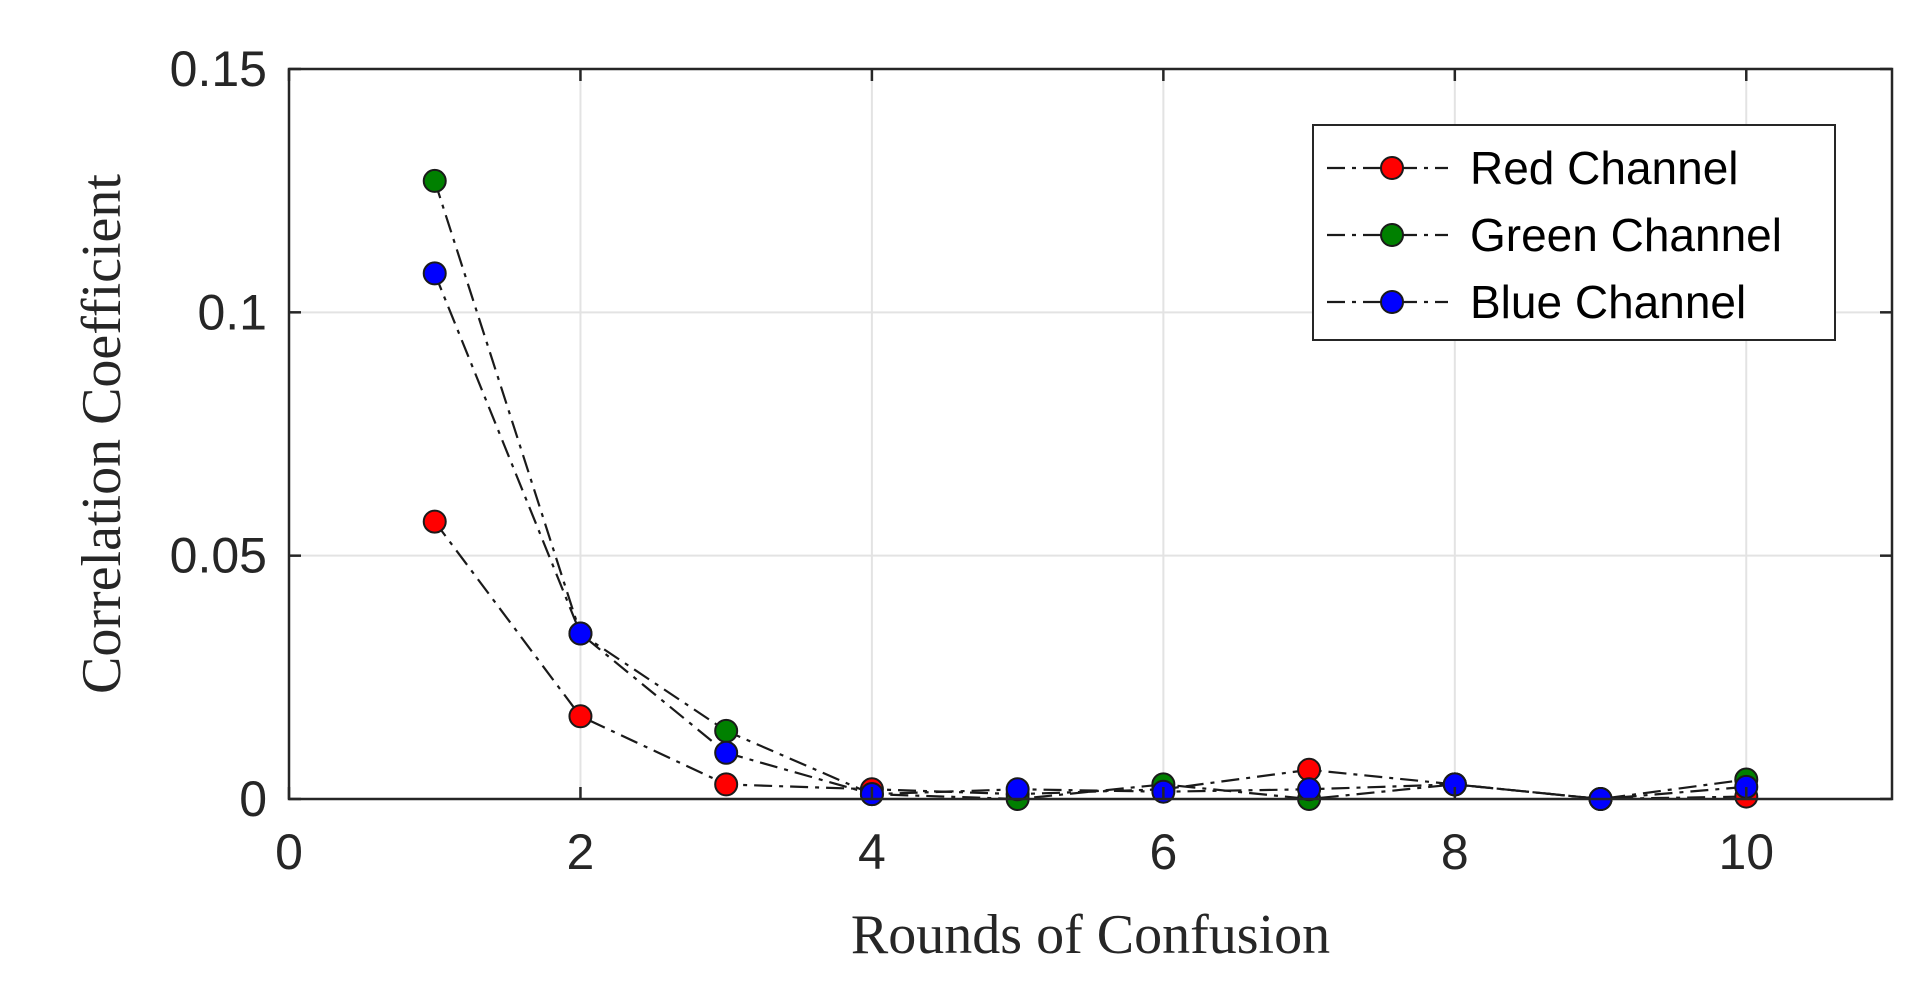  What do you see at coordinates (1626, 235) in the screenshot?
I see `legend-label-green: Green Channel` at bounding box center [1626, 235].